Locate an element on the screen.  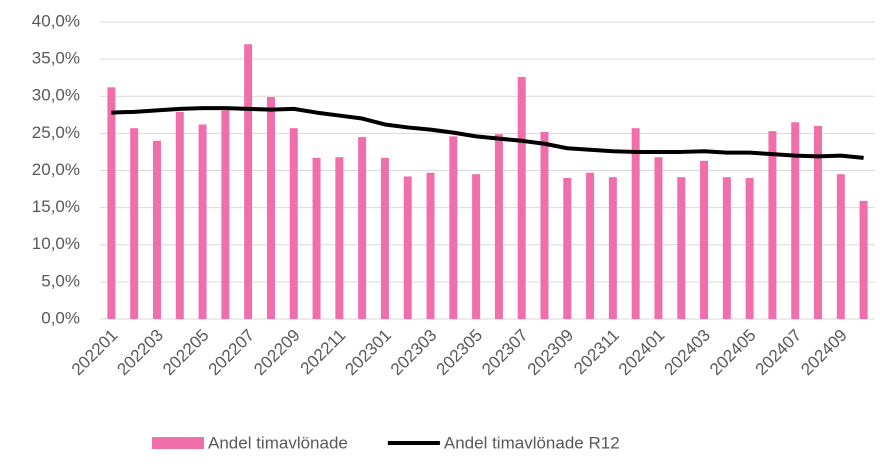
x-tick-label: 202401 is located at coordinates (642, 353).